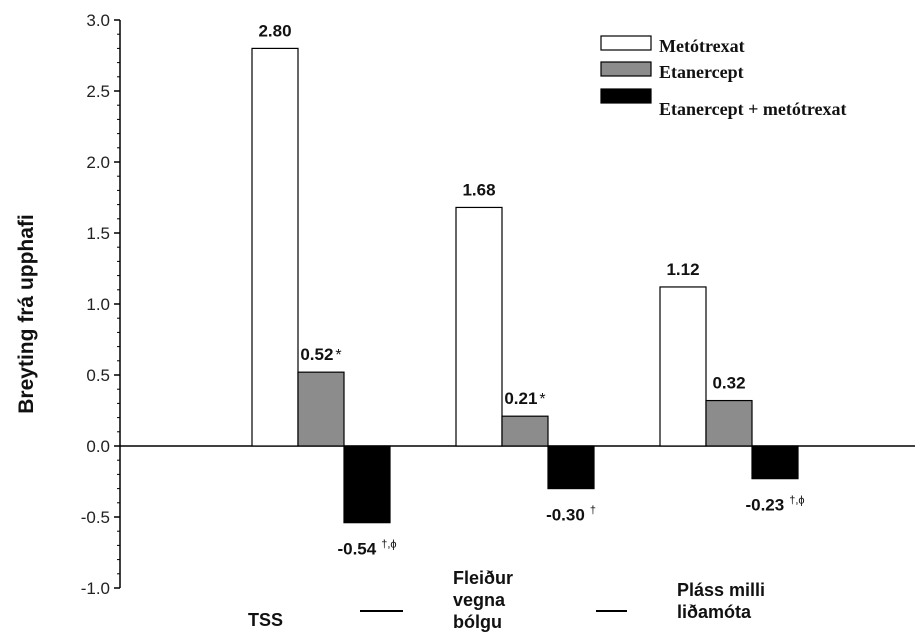 The width and height of the screenshot is (915, 635). I want to click on y-tick-label: 1.0, so click(98, 304).